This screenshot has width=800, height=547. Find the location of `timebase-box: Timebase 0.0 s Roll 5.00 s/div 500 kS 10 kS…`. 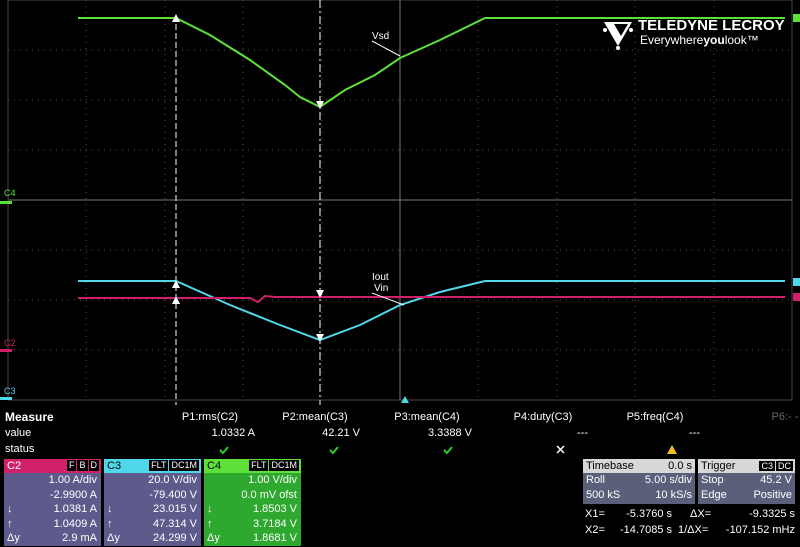

timebase-box: Timebase 0.0 s Roll 5.00 s/div 500 kS 10 kS… is located at coordinates (639, 481).